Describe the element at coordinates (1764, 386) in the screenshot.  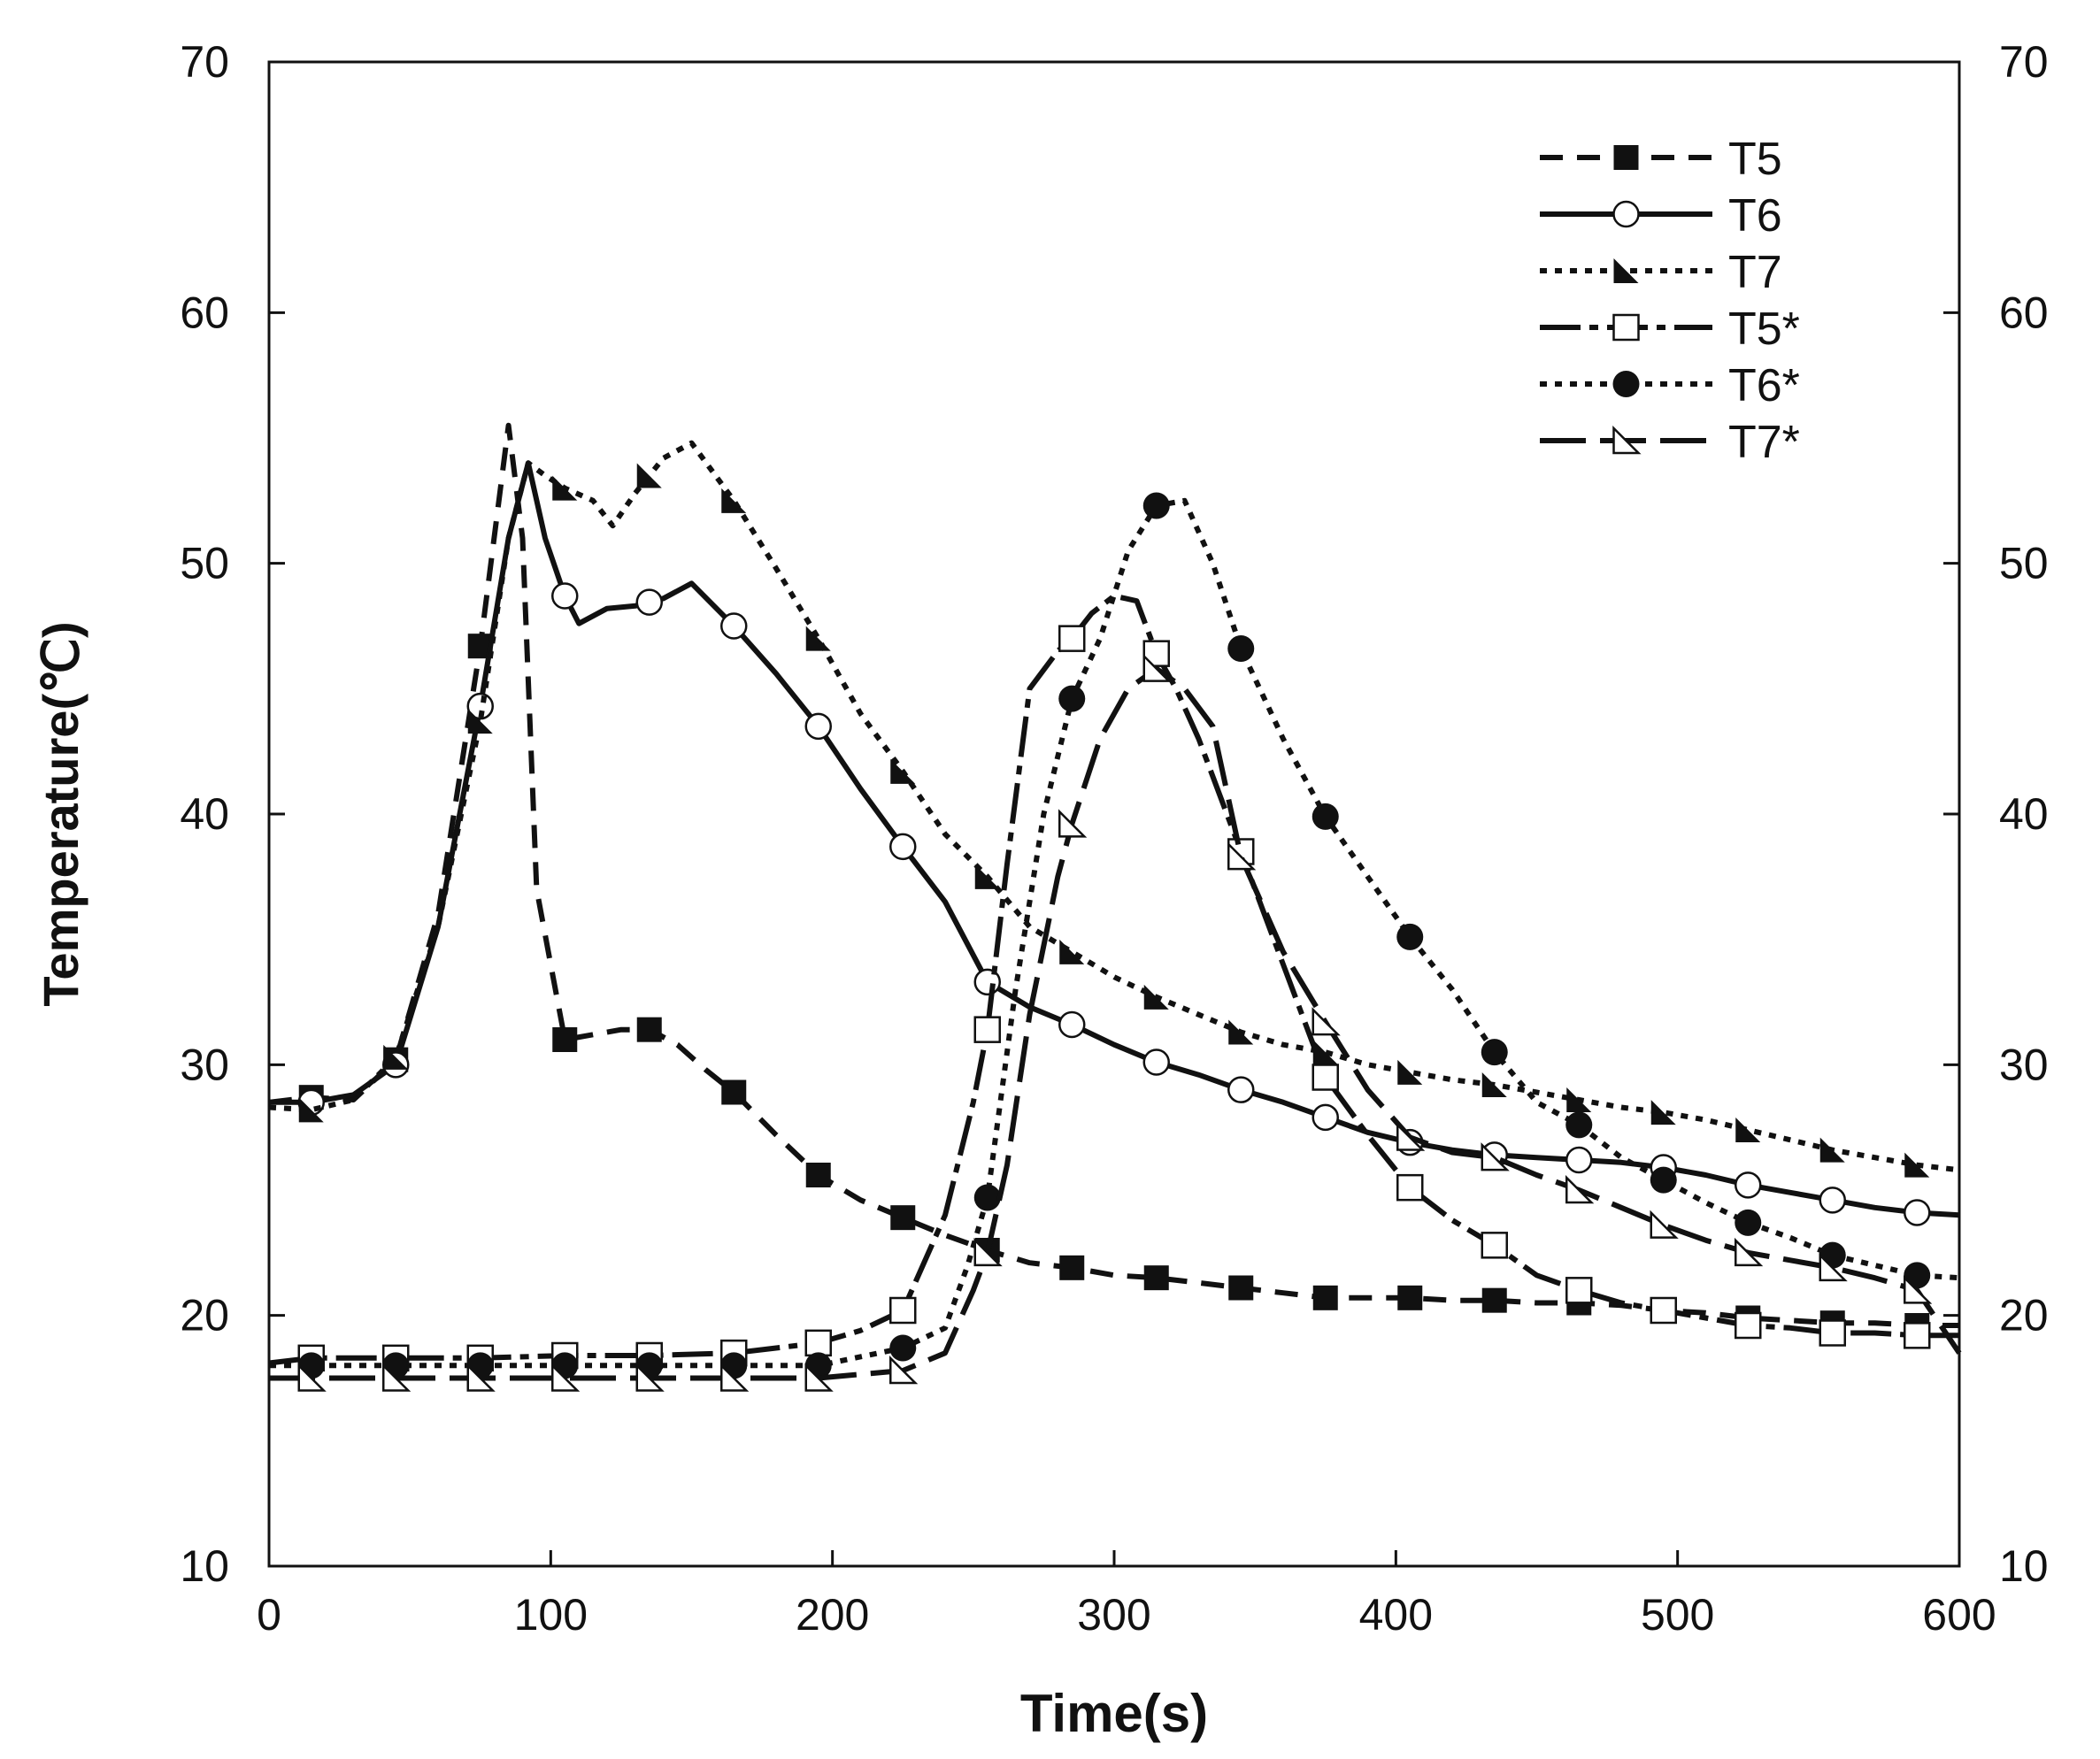
I see `legend-label-t6-star: T6*` at that location.